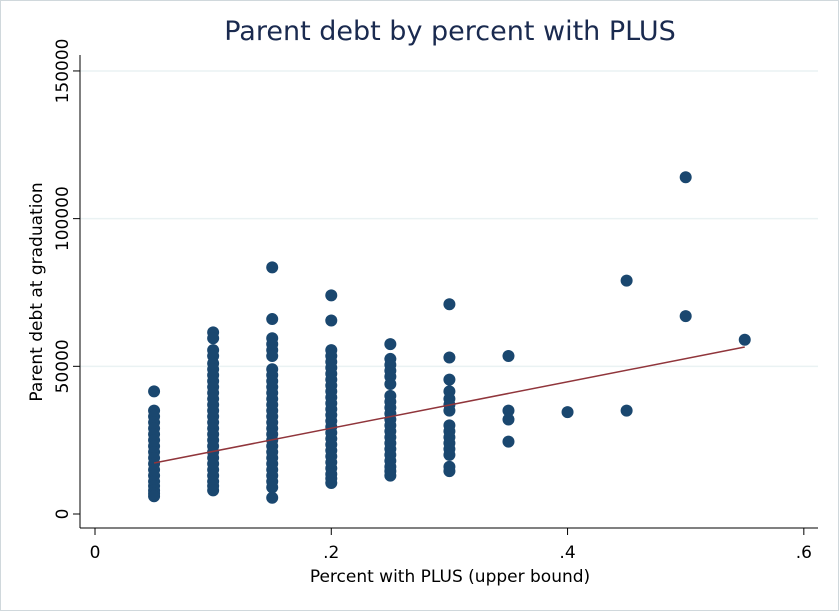 The height and width of the screenshot is (611, 839). What do you see at coordinates (63, 218) in the screenshot?
I see `y-tick-label: 100000` at bounding box center [63, 218].